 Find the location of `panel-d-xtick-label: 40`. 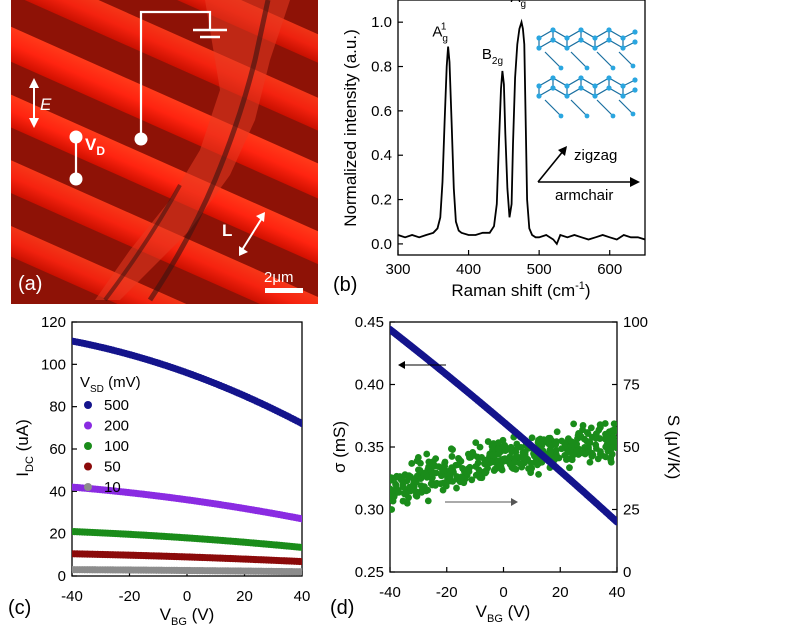

panel-d-xtick-label: 40 is located at coordinates (617, 592).